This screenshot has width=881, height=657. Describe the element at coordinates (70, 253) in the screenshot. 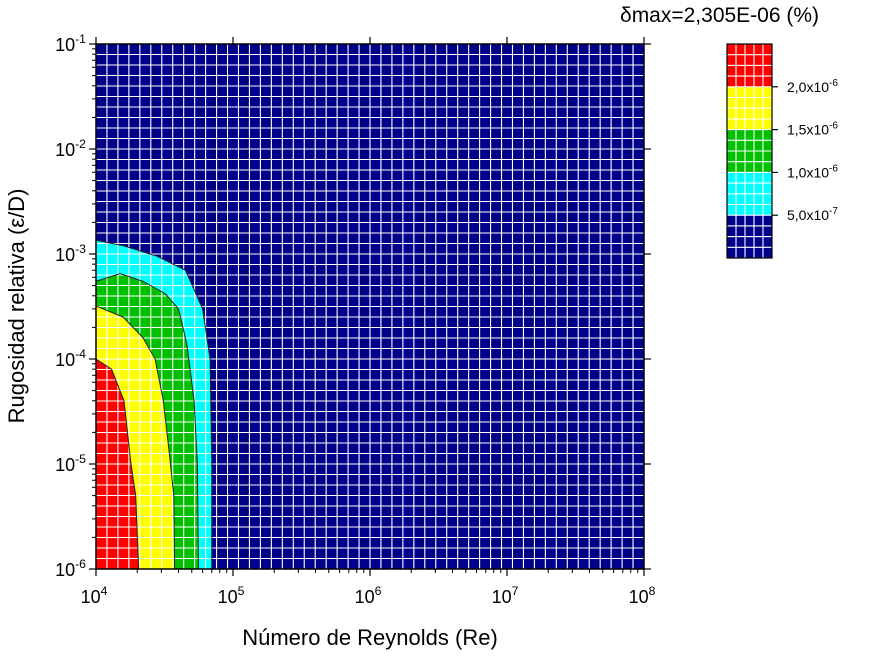

I see `y-tick-label: 10⁻³` at that location.